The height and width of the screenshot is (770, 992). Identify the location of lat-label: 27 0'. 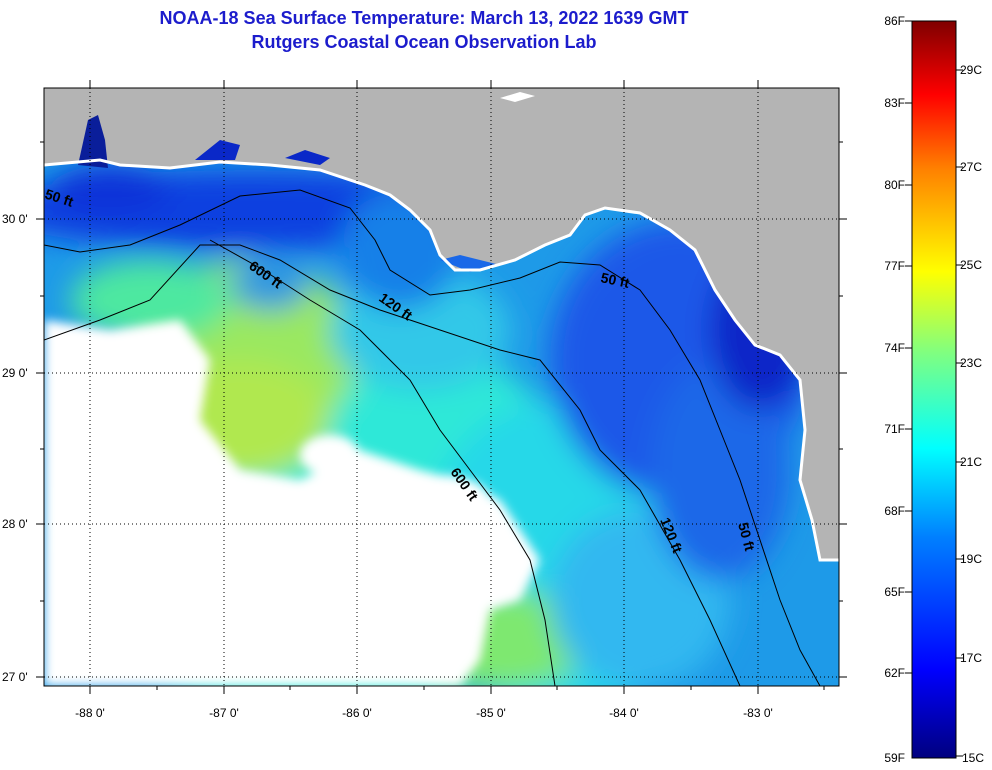
(15, 677).